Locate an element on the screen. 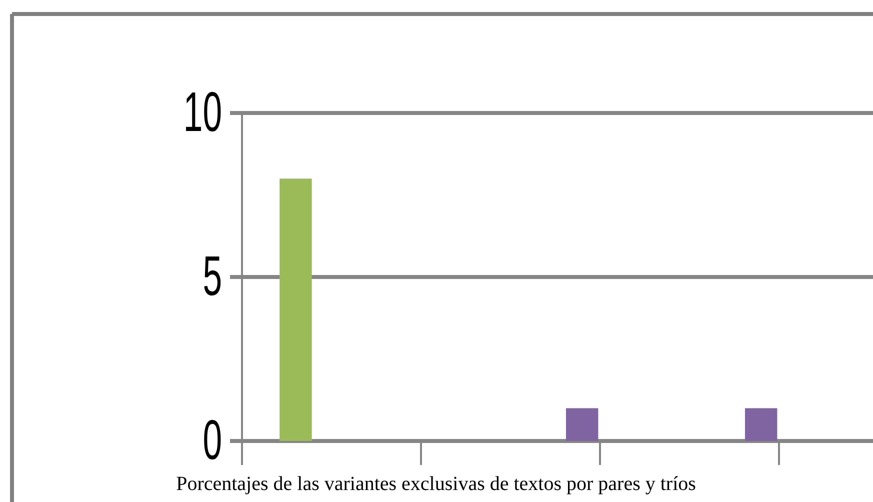 This screenshot has height=502, width=873. y-tick-label: 0 is located at coordinates (212, 440).